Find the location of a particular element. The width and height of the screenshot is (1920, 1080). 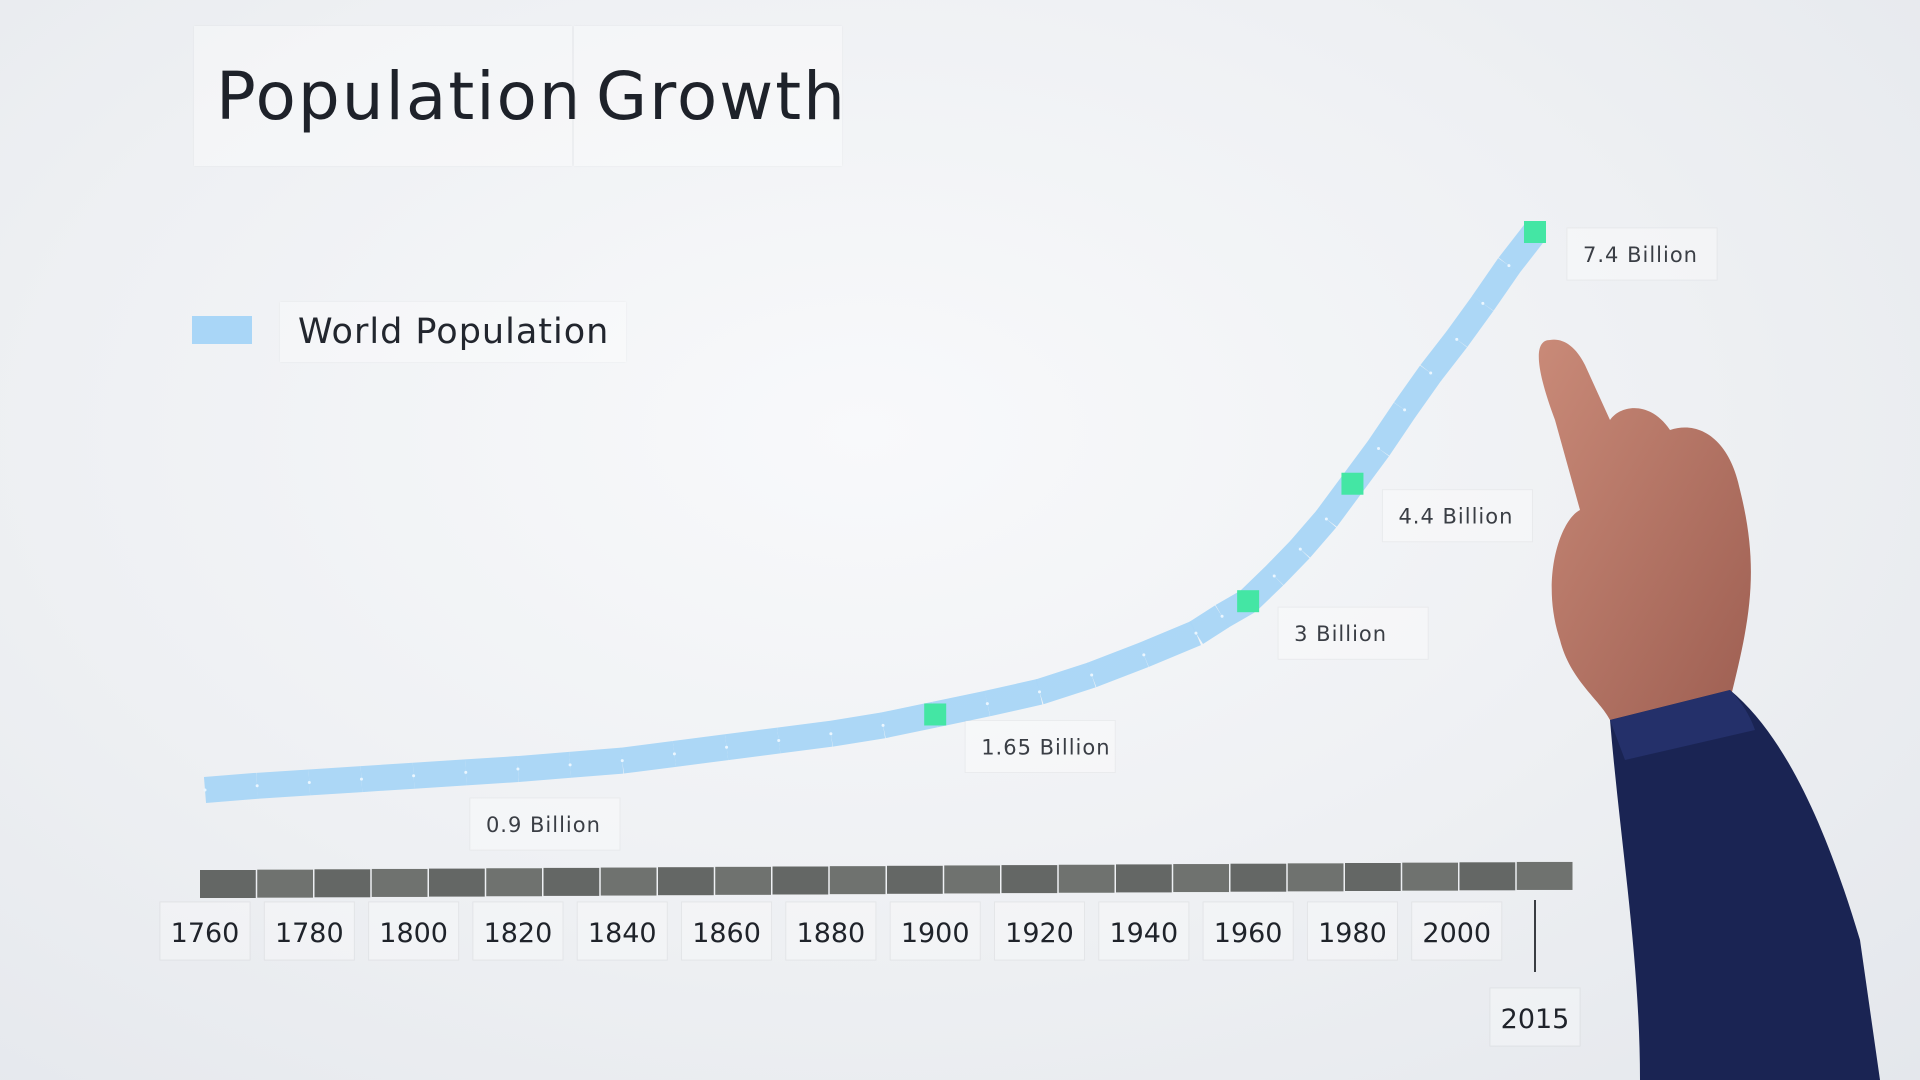

legend-label: World Population is located at coordinates (453, 332).